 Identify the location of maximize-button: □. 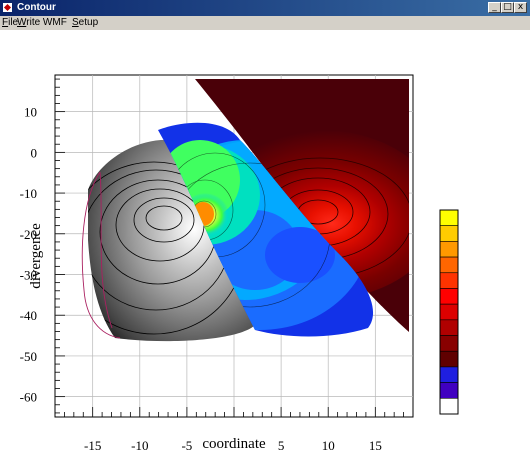
(507, 7).